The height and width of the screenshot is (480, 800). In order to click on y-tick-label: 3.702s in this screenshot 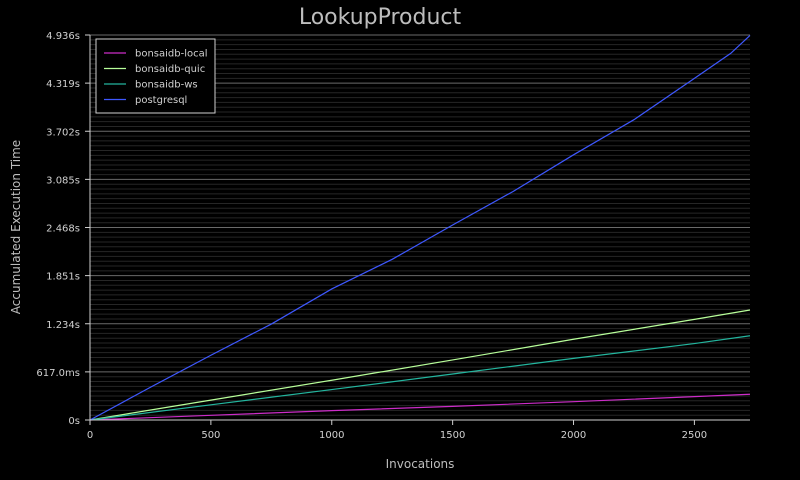, I will do `click(63, 132)`.